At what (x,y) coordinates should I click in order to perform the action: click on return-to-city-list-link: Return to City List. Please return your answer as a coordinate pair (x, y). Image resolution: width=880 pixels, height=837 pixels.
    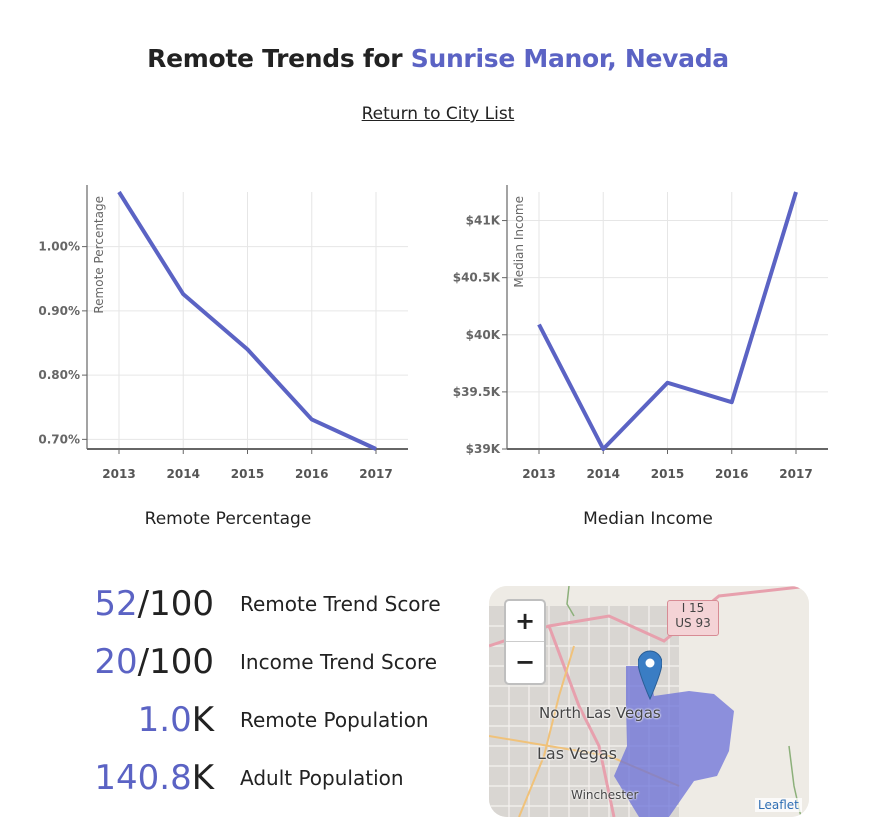
    Looking at the image, I should click on (438, 114).